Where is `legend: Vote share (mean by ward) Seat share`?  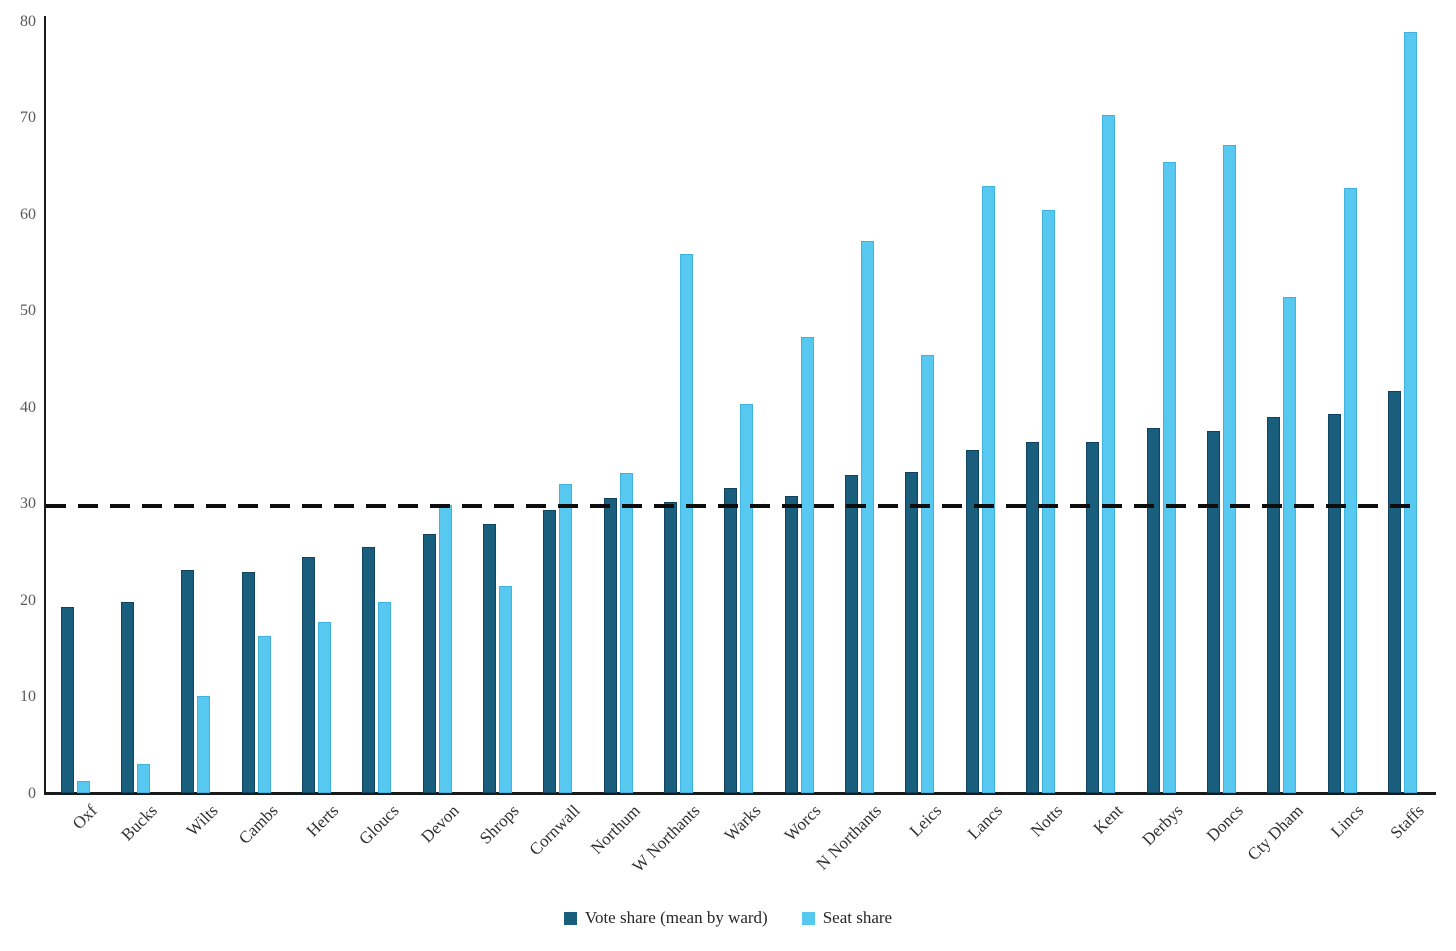 legend: Vote share (mean by ward) Seat share is located at coordinates (728, 918).